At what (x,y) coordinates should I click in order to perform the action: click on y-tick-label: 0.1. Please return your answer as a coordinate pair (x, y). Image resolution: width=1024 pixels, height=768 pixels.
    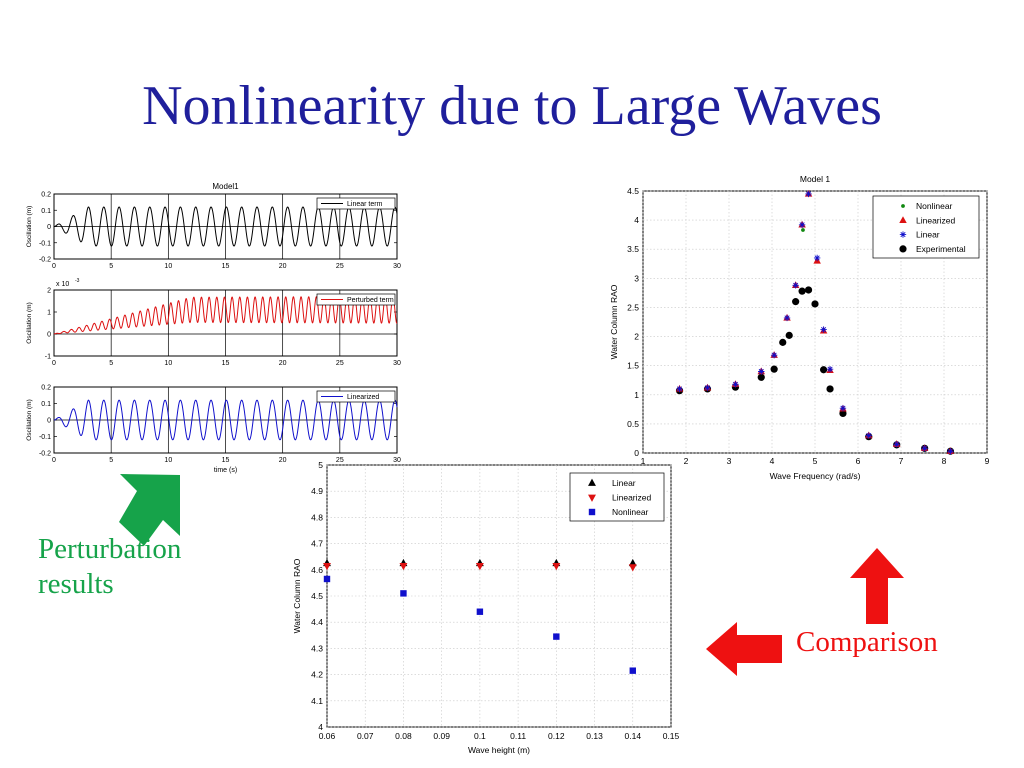
    Looking at the image, I should click on (46, 211).